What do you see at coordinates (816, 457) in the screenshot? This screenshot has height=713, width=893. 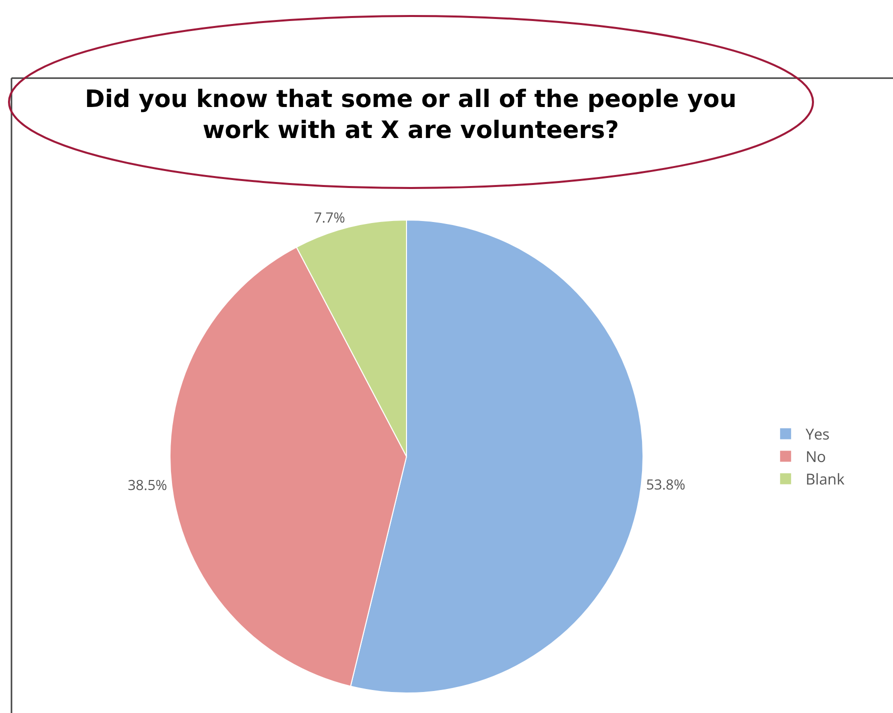 I see `legend-label: No` at bounding box center [816, 457].